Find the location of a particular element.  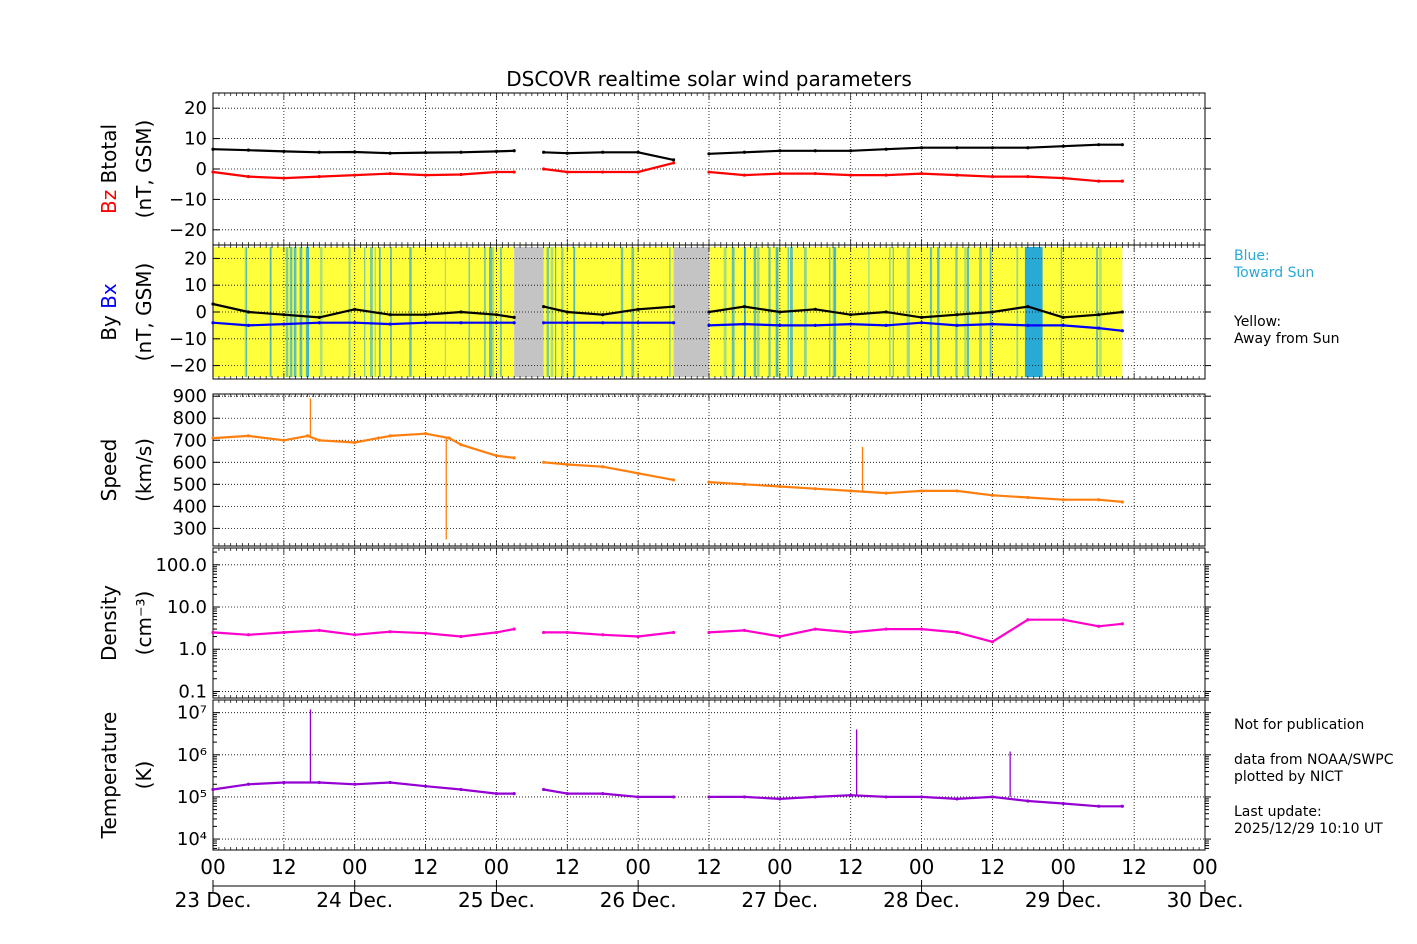

last-update-label: Last update: is located at coordinates (1278, 812).